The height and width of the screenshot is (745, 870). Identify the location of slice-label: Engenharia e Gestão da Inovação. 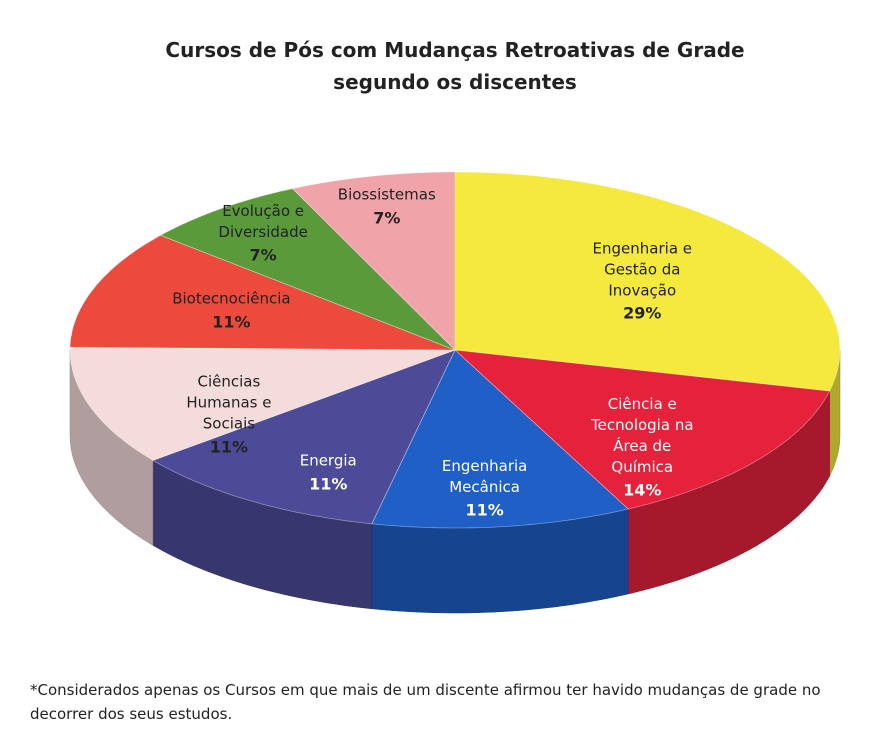
(642, 269).